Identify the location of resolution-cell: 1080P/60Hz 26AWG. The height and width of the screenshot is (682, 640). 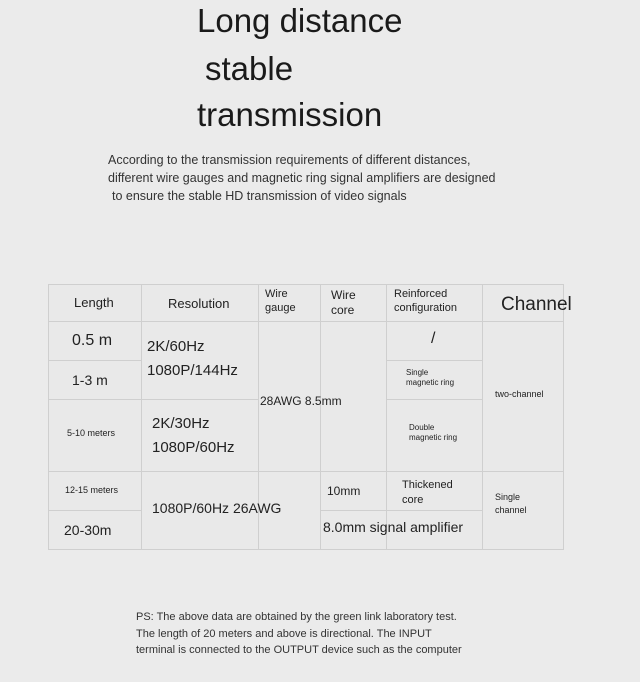
(217, 508).